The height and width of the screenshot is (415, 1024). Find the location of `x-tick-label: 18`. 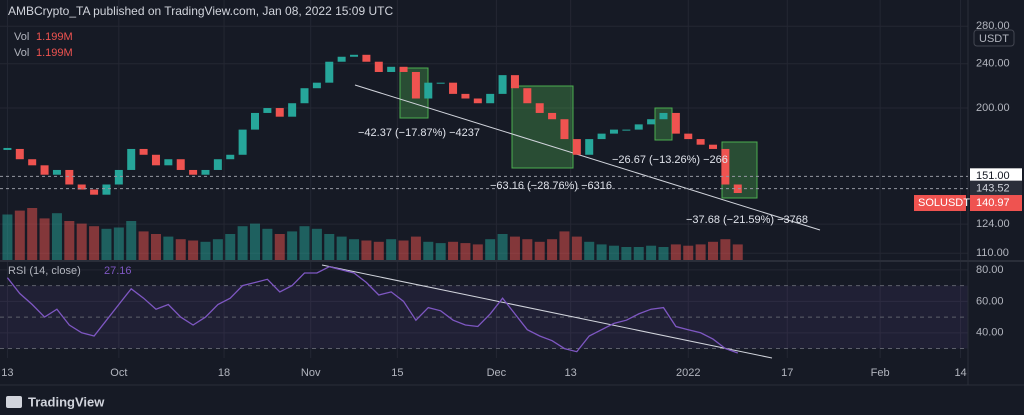

x-tick-label: 18 is located at coordinates (224, 373).